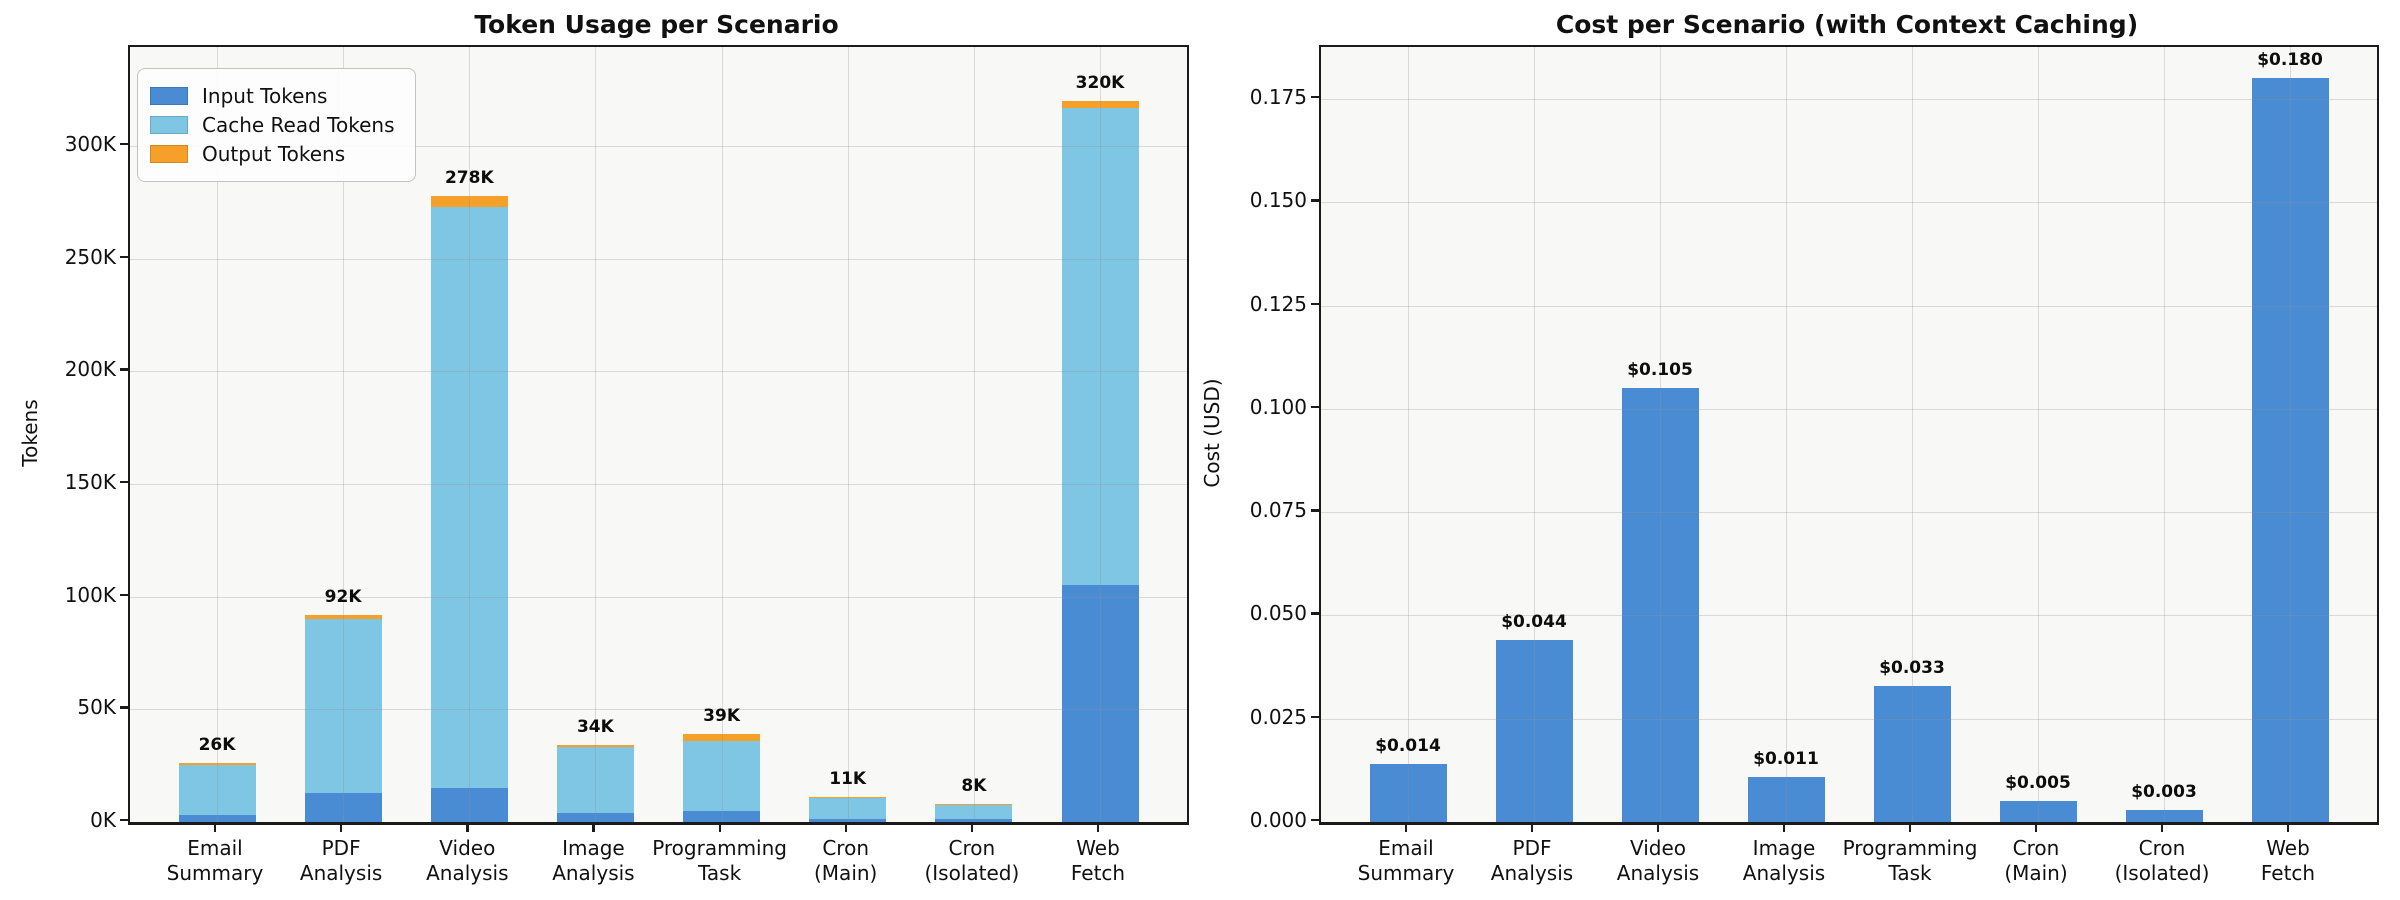 The width and height of the screenshot is (2400, 900). Describe the element at coordinates (1786, 758) in the screenshot. I see `bar-value-label: $0.011` at that location.